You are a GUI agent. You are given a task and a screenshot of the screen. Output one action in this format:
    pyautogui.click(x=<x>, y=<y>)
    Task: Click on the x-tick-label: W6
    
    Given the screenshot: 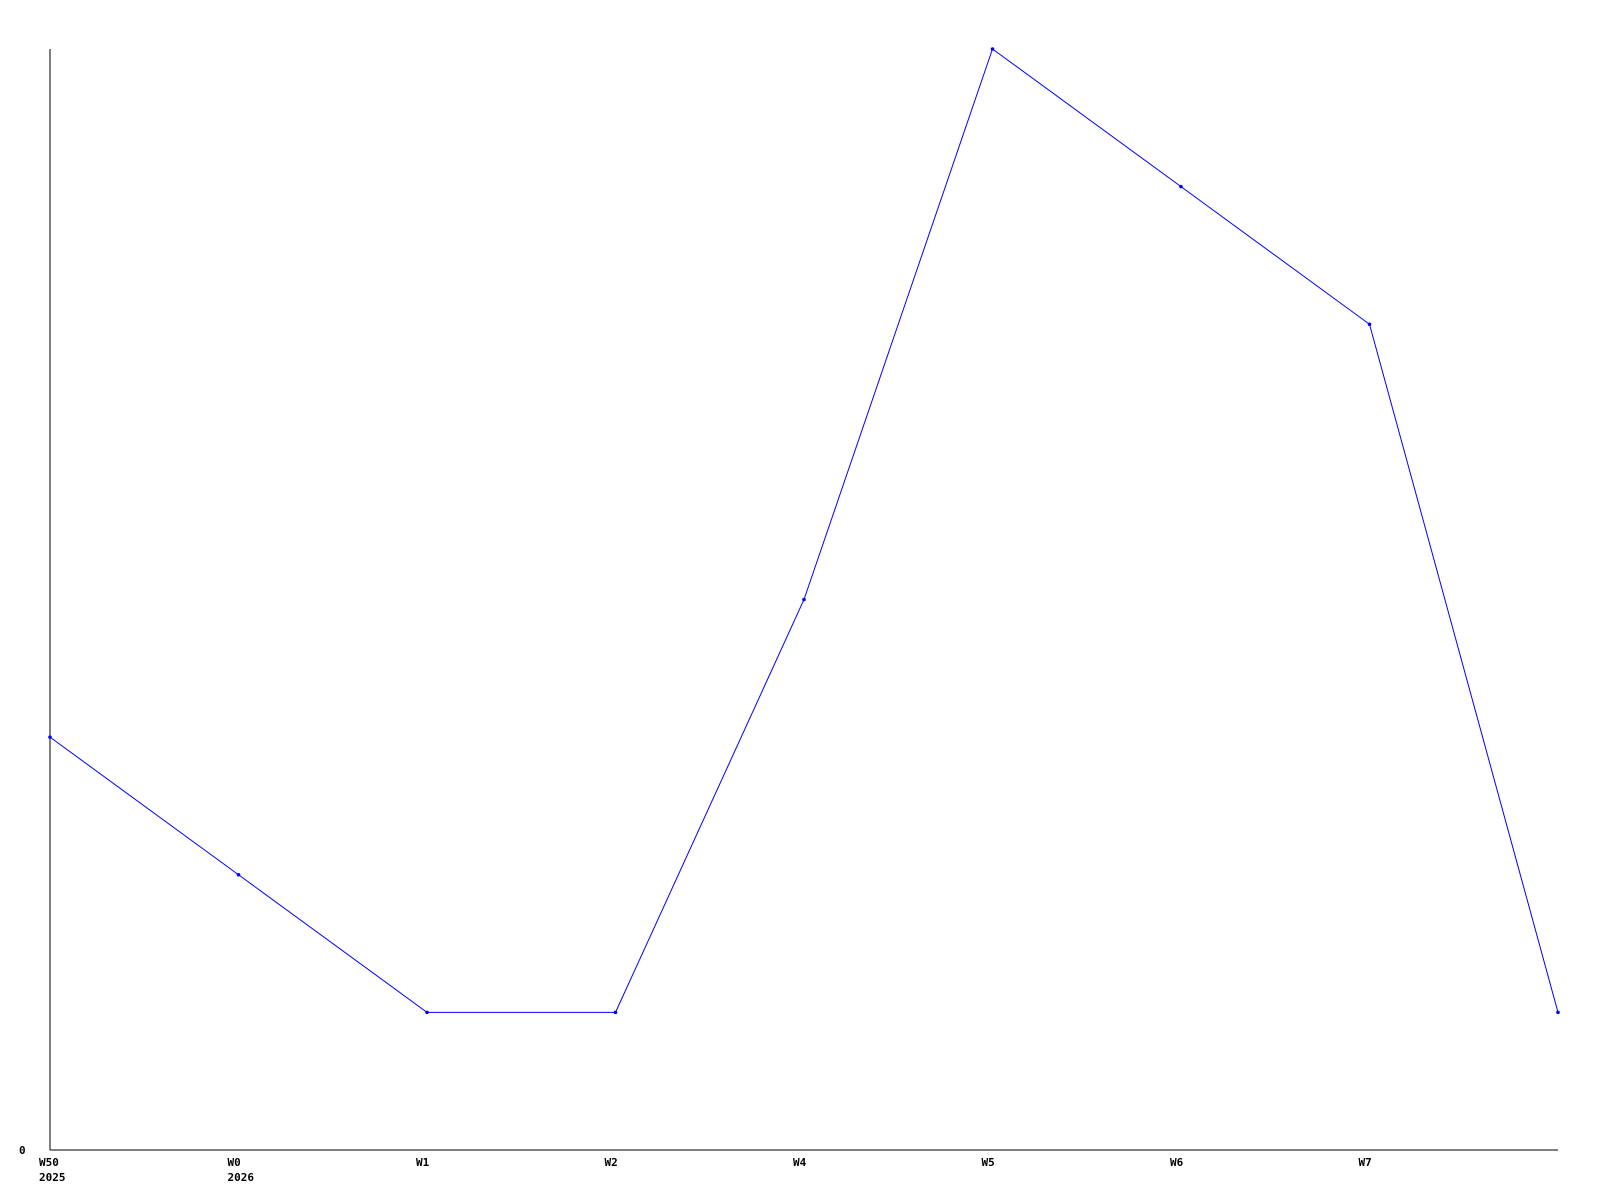 What is the action you would take?
    pyautogui.click(x=1177, y=1162)
    